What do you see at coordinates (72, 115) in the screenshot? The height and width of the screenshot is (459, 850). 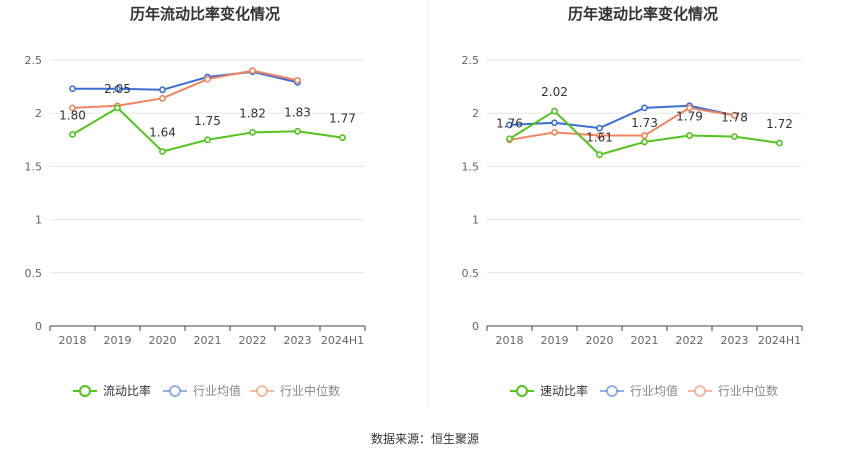 I see `data-label: 1.80` at bounding box center [72, 115].